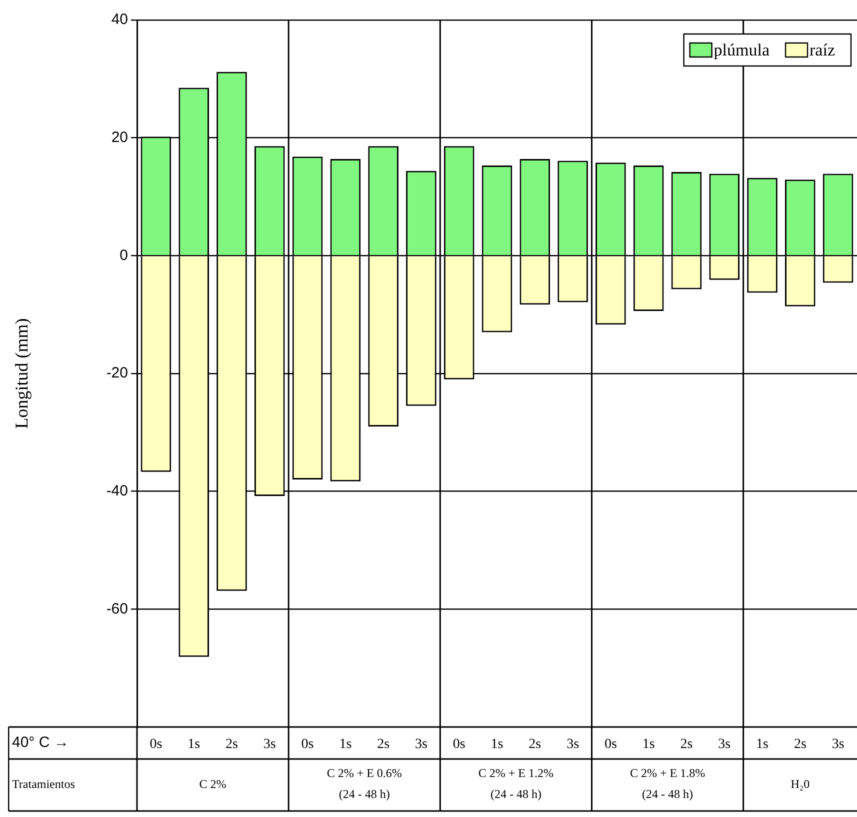 This screenshot has height=817, width=857. What do you see at coordinates (117, 373) in the screenshot?
I see `y-tick-label: -20` at bounding box center [117, 373].